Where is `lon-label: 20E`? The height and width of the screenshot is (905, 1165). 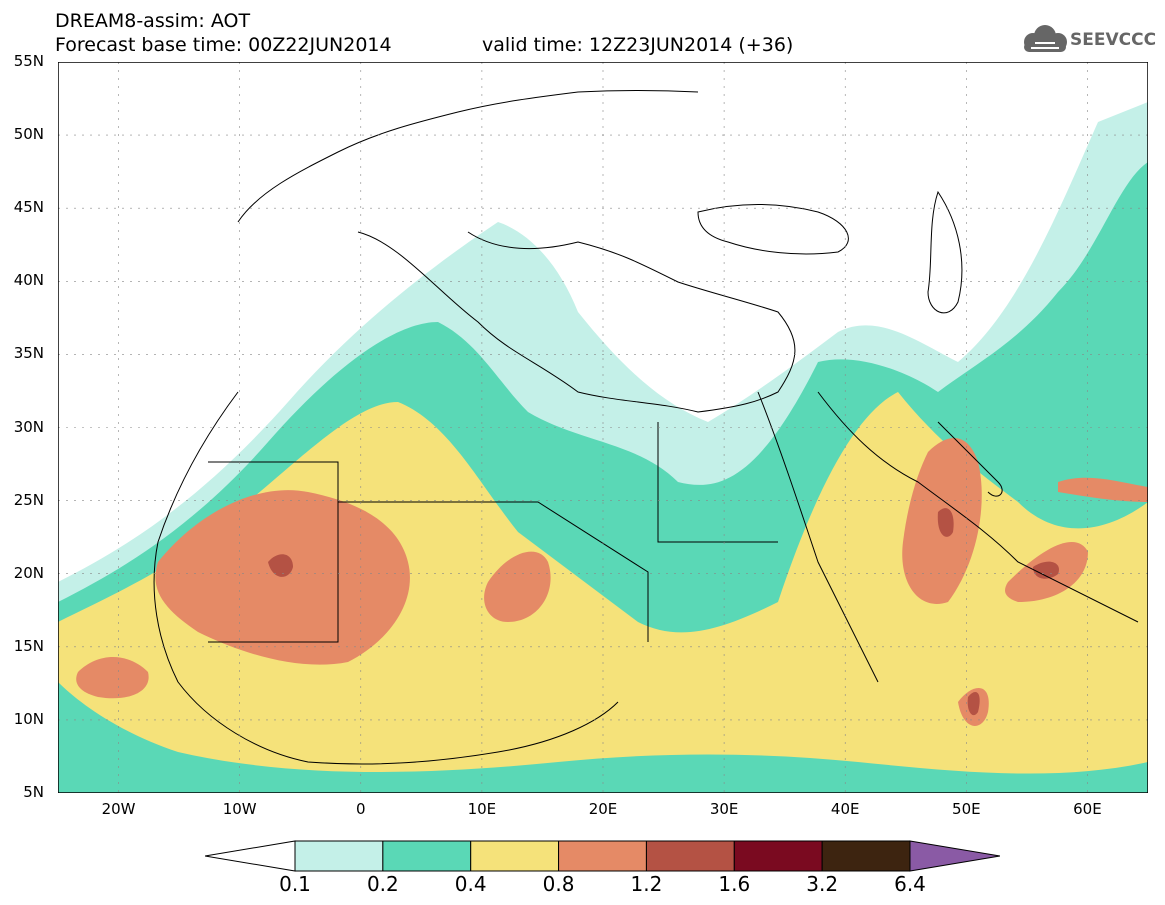
lon-label: 20E is located at coordinates (603, 809).